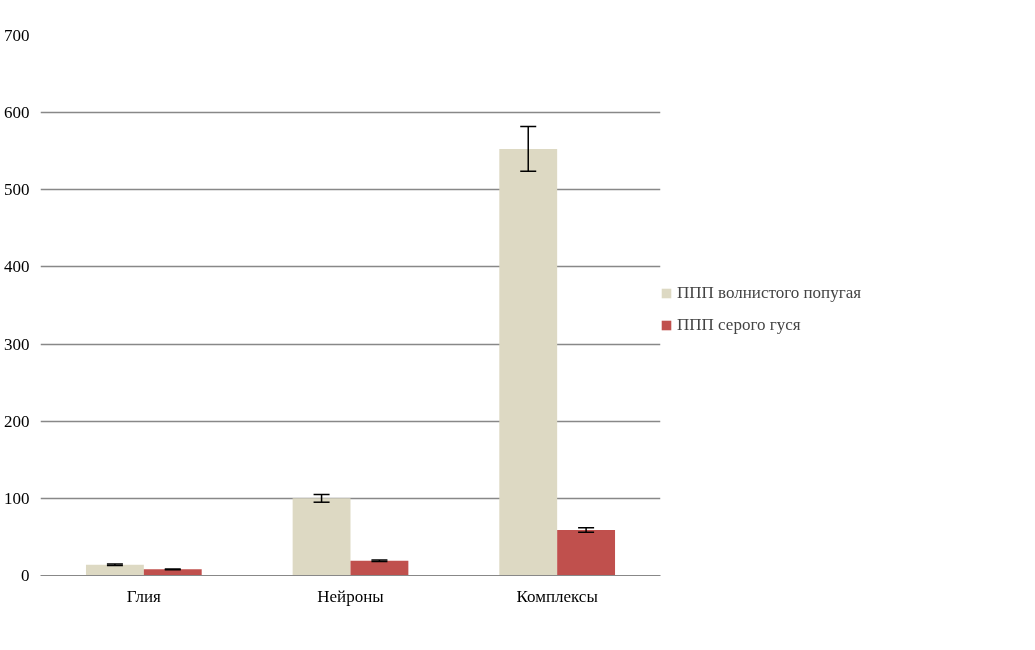 The width and height of the screenshot is (1035, 650). Describe the element at coordinates (351, 596) in the screenshot. I see `x-tick-label: Нейроны` at that location.